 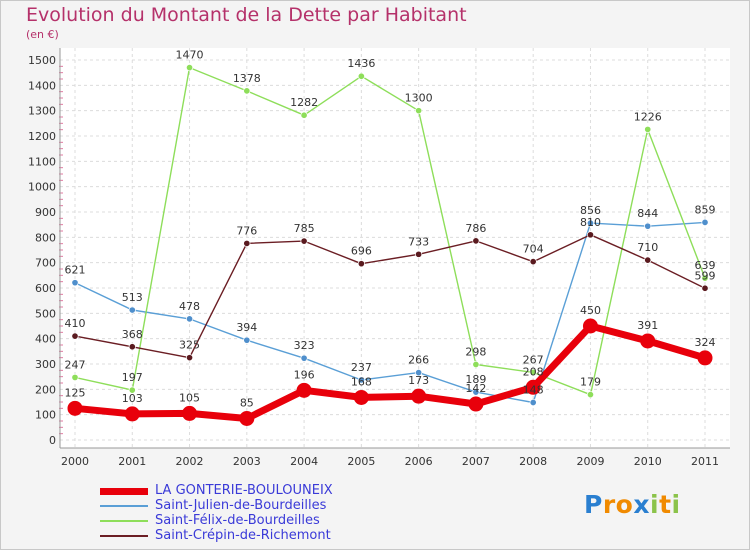 I want to click on y-tick-label: 300, so click(x=45, y=364).